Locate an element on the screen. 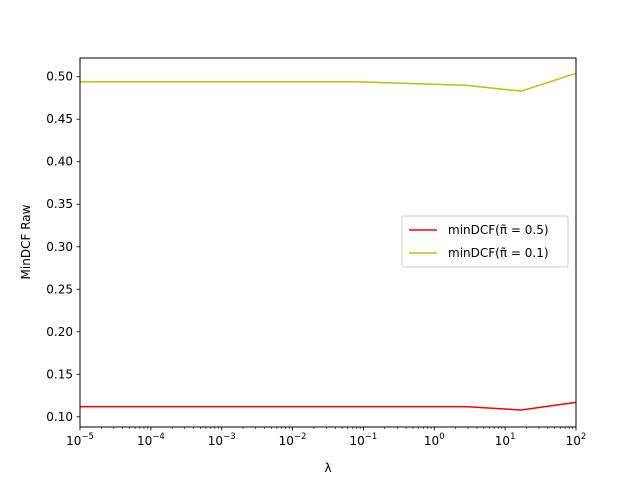 The width and height of the screenshot is (640, 484). x-tick-label: 10¹ is located at coordinates (505, 440).